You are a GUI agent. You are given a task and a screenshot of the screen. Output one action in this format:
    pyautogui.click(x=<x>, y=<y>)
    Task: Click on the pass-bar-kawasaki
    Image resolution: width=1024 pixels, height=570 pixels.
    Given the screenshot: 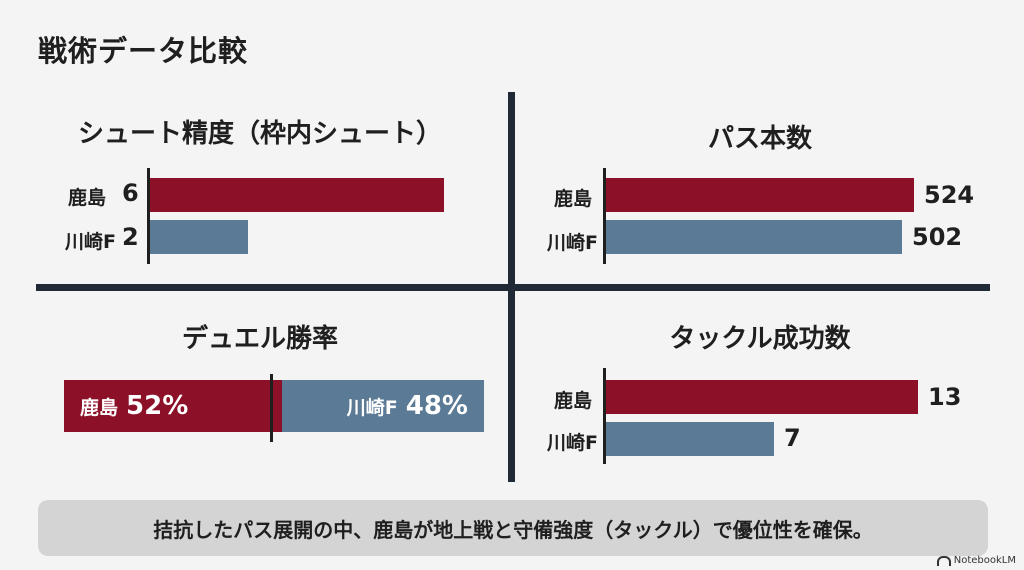 What is the action you would take?
    pyautogui.click(x=754, y=237)
    